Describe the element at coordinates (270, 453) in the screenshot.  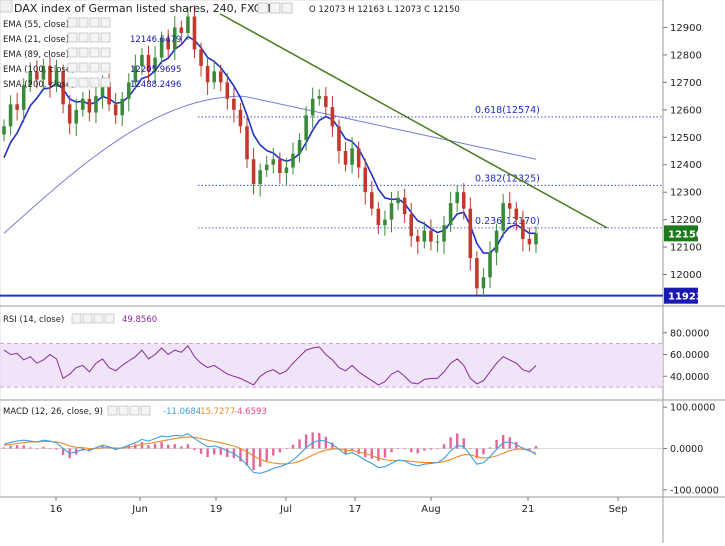
I see `macd-line` at that location.